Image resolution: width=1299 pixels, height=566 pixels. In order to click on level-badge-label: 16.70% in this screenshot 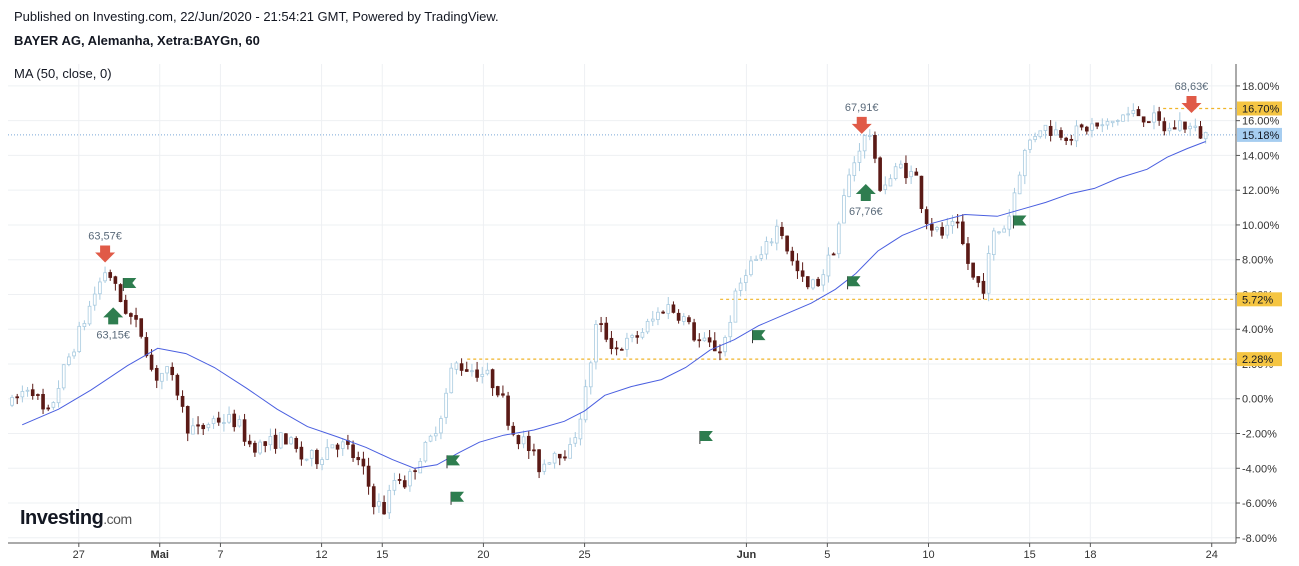, I will do `click(1261, 109)`.